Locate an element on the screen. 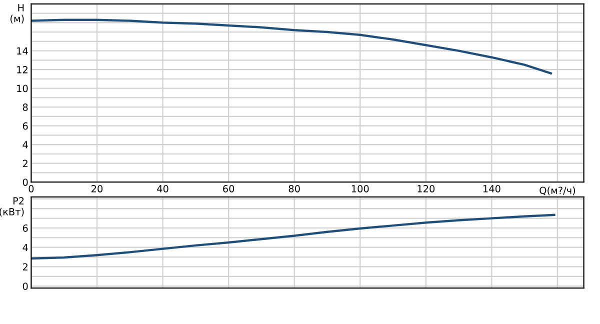  x-tick-label: 20 is located at coordinates (97, 188).